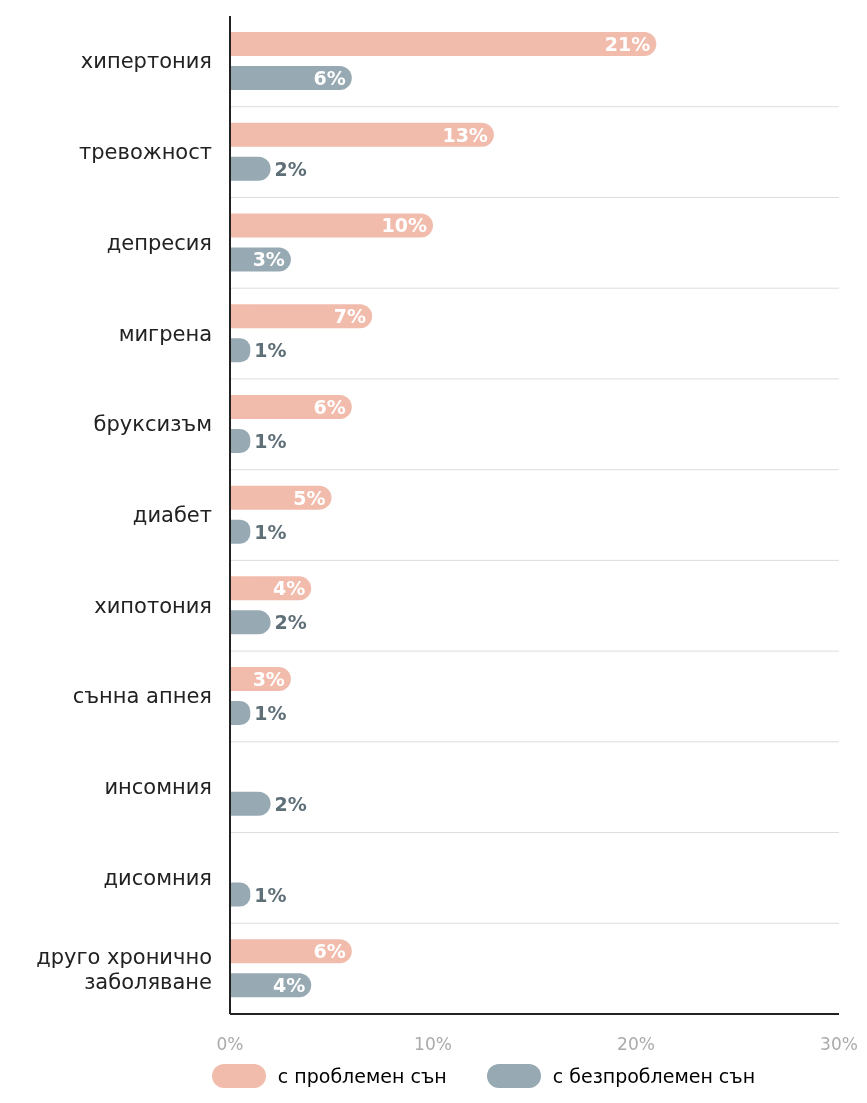  Describe the element at coordinates (165, 333) in the screenshot. I see `y-tick-label: мигрена` at that location.